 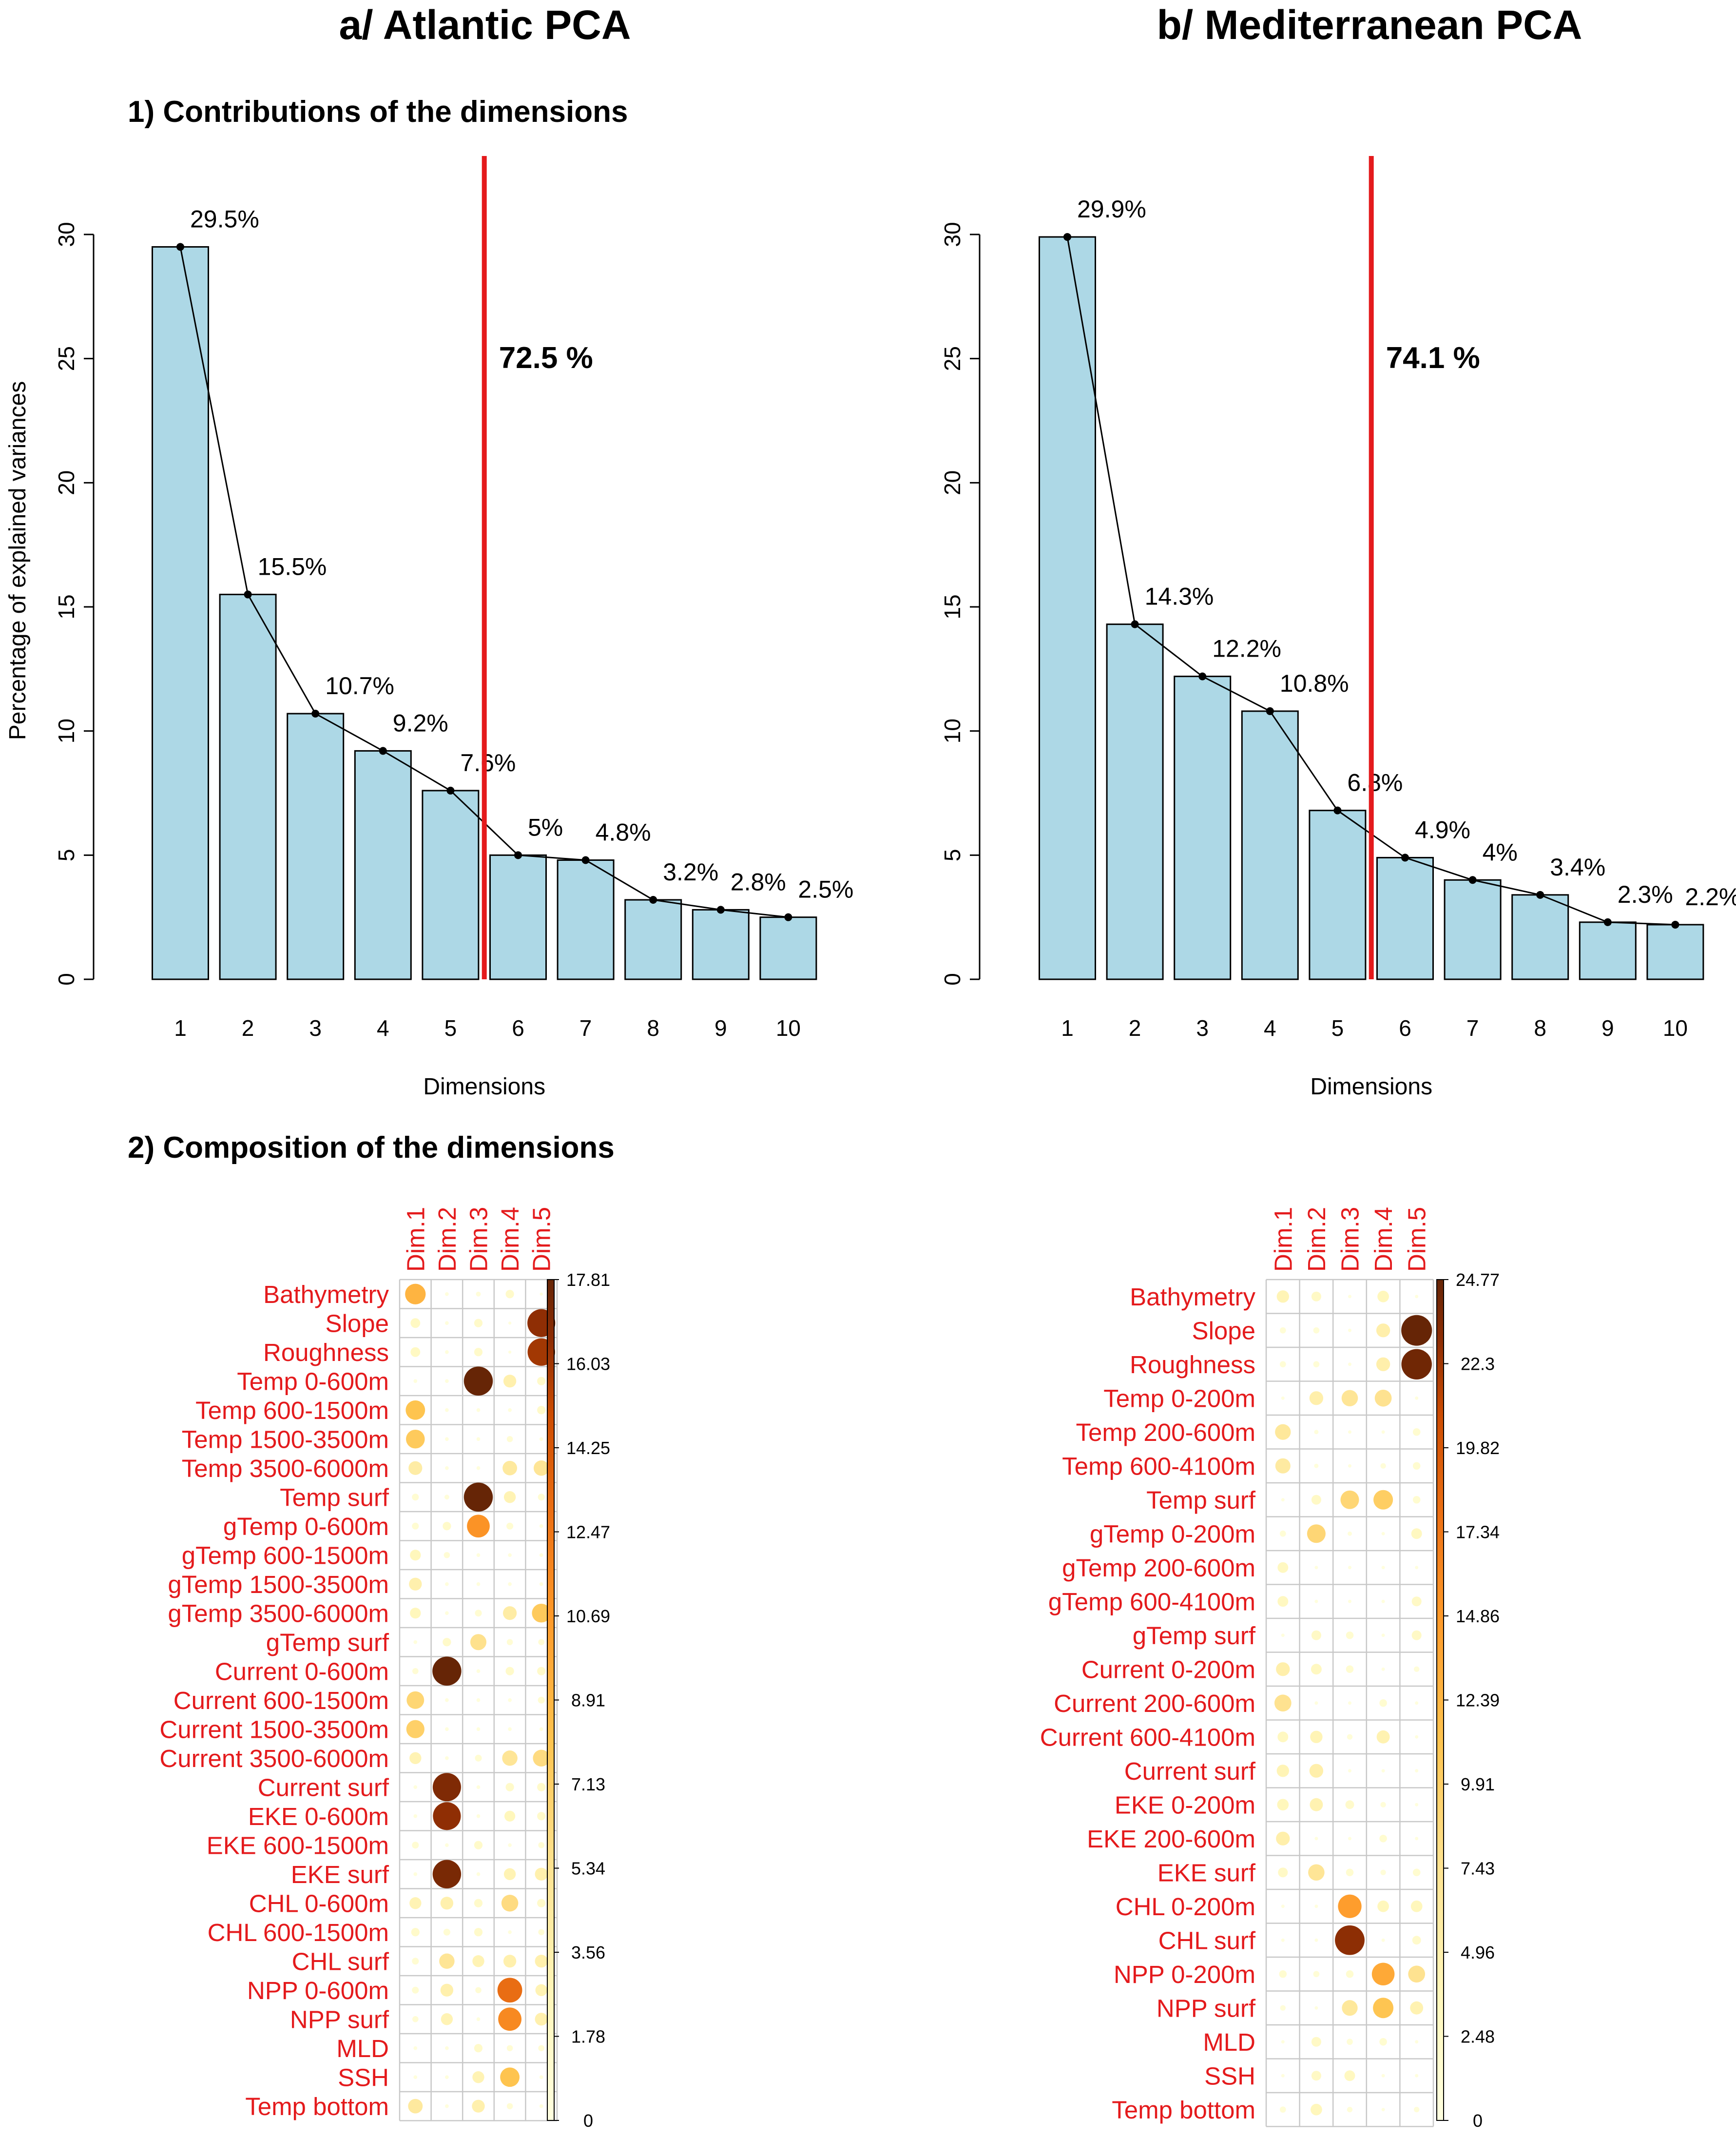 I want to click on dimension-label: Dim.4, so click(x=510, y=1239).